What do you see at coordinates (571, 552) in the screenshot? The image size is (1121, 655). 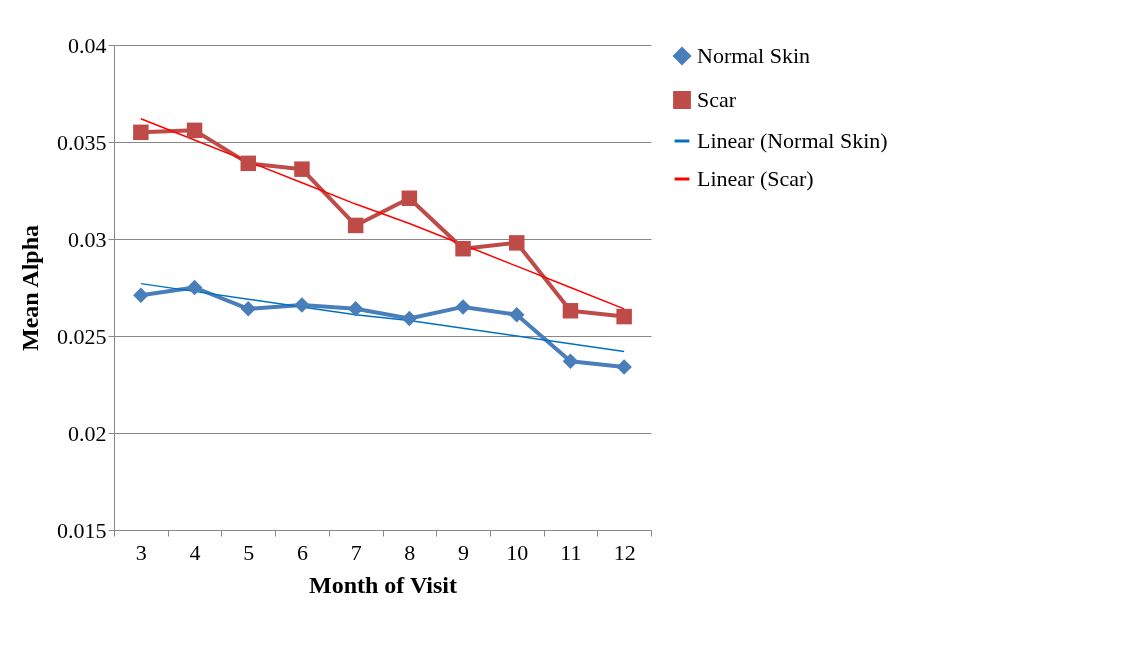 I see `x-tick-label: 11` at bounding box center [571, 552].